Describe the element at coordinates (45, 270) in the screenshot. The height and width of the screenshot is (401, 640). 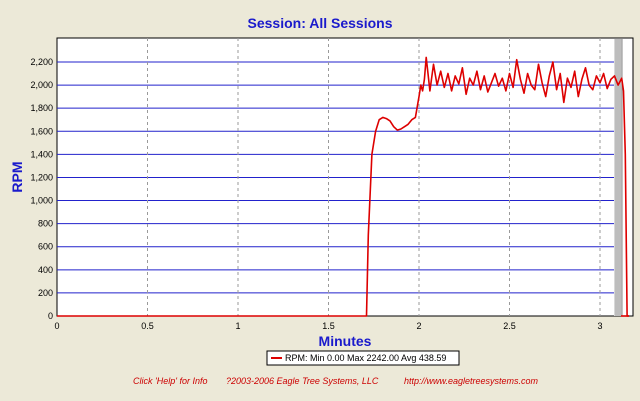
I see `y-tick-label: 400` at that location.